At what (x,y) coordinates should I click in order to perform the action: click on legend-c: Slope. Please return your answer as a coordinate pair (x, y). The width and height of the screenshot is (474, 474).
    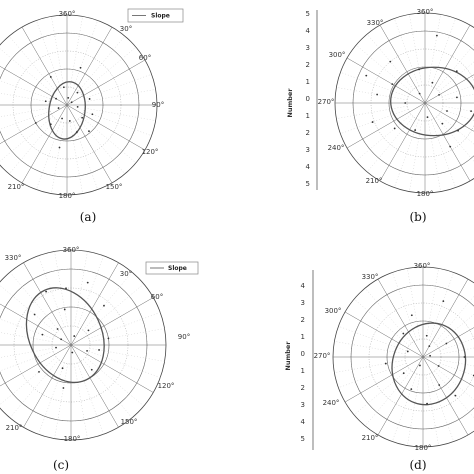
    Looking at the image, I should click on (172, 268).